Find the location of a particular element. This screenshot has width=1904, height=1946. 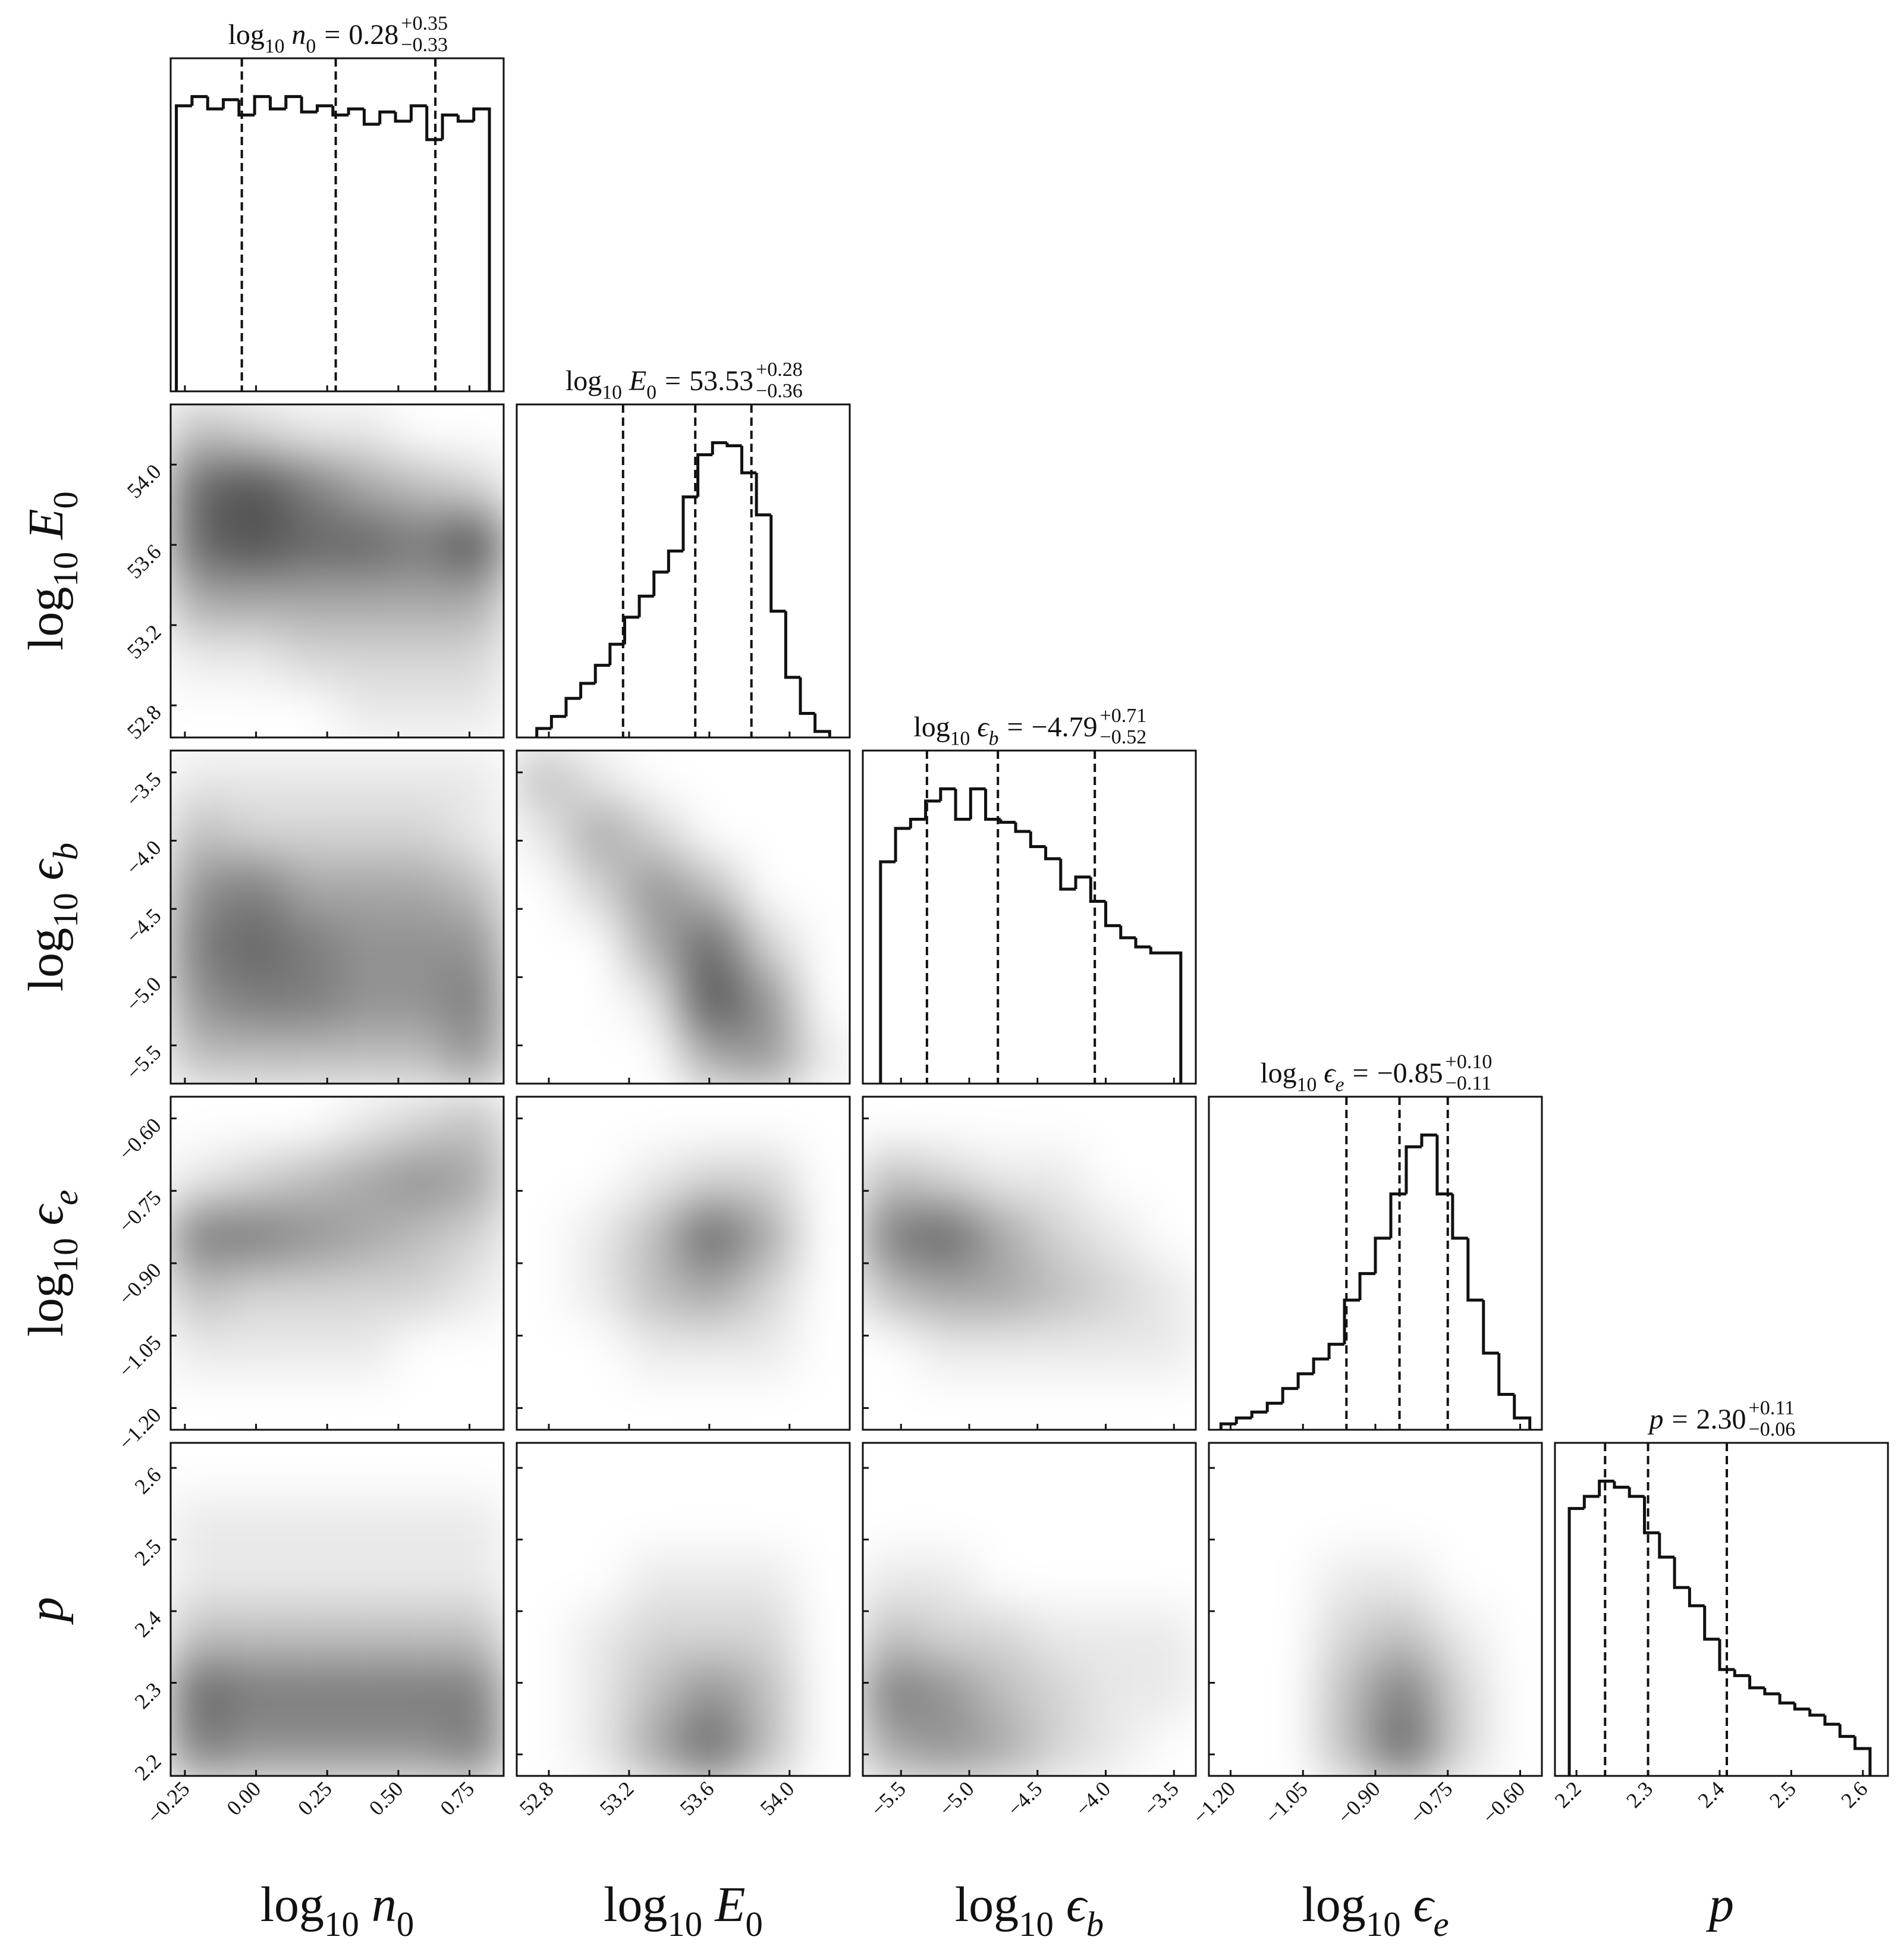

label-part: p is located at coordinates (46, 1611).